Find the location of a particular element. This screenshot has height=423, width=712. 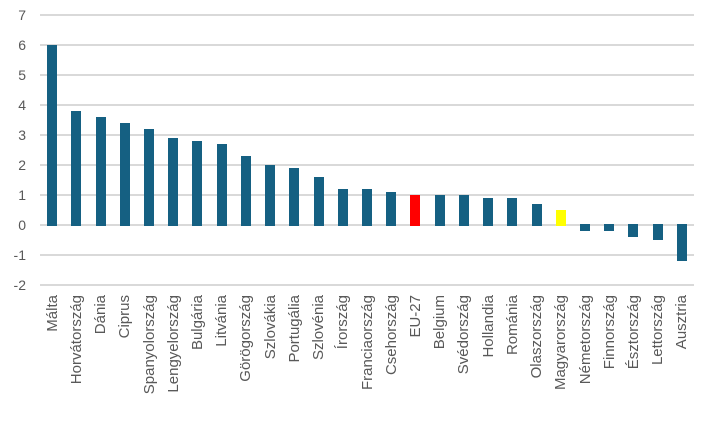

x-category-label-text: Lengyelország is located at coordinates (173, 344).